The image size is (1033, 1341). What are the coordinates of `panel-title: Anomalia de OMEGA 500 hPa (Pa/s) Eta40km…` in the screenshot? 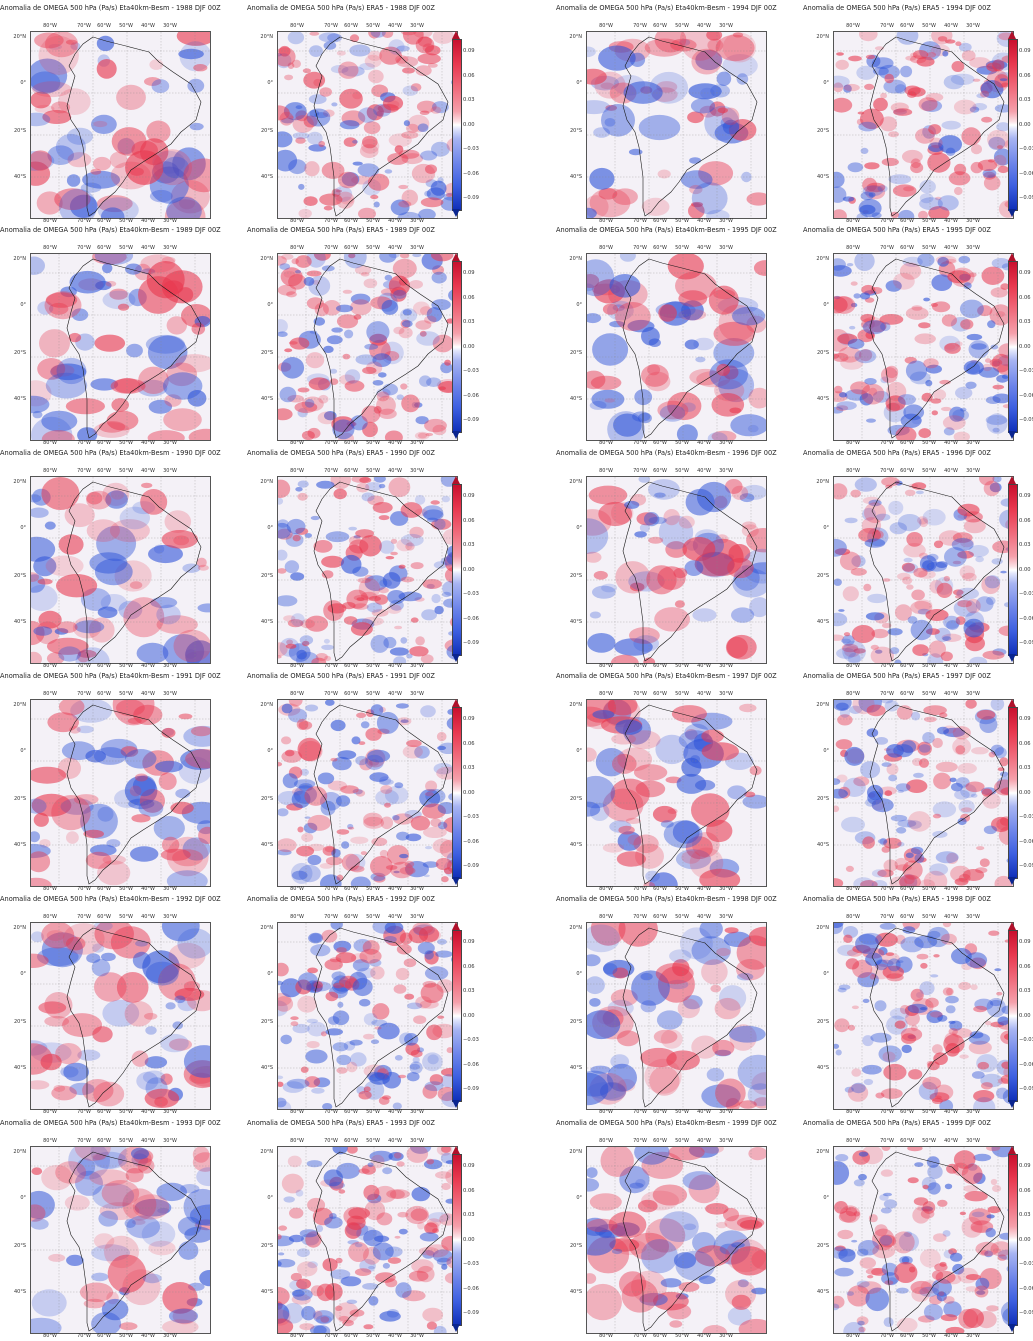 It's located at (110, 8).